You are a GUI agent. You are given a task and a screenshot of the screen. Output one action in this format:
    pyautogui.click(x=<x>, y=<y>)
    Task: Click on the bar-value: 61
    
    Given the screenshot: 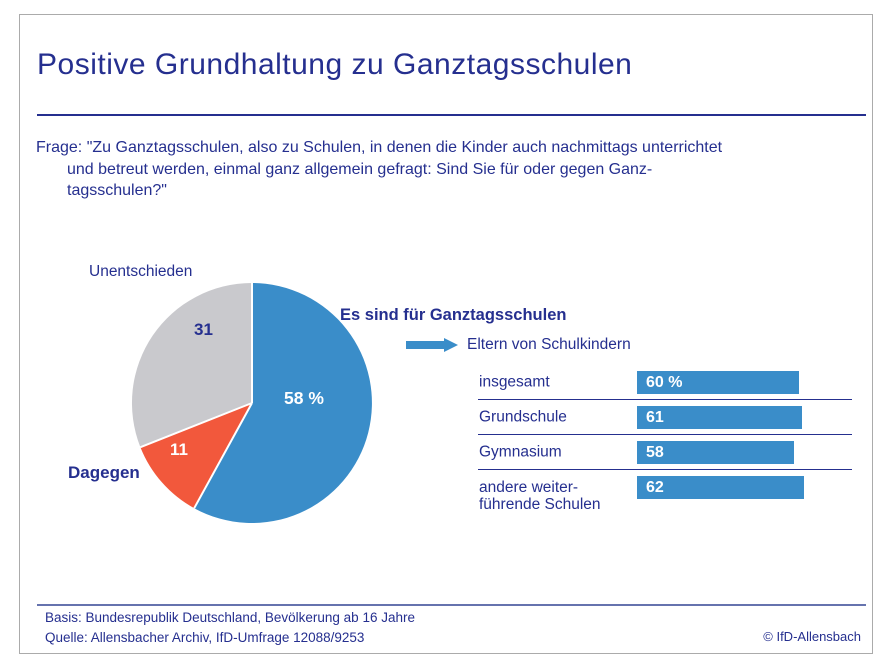 What is the action you would take?
    pyautogui.click(x=655, y=417)
    